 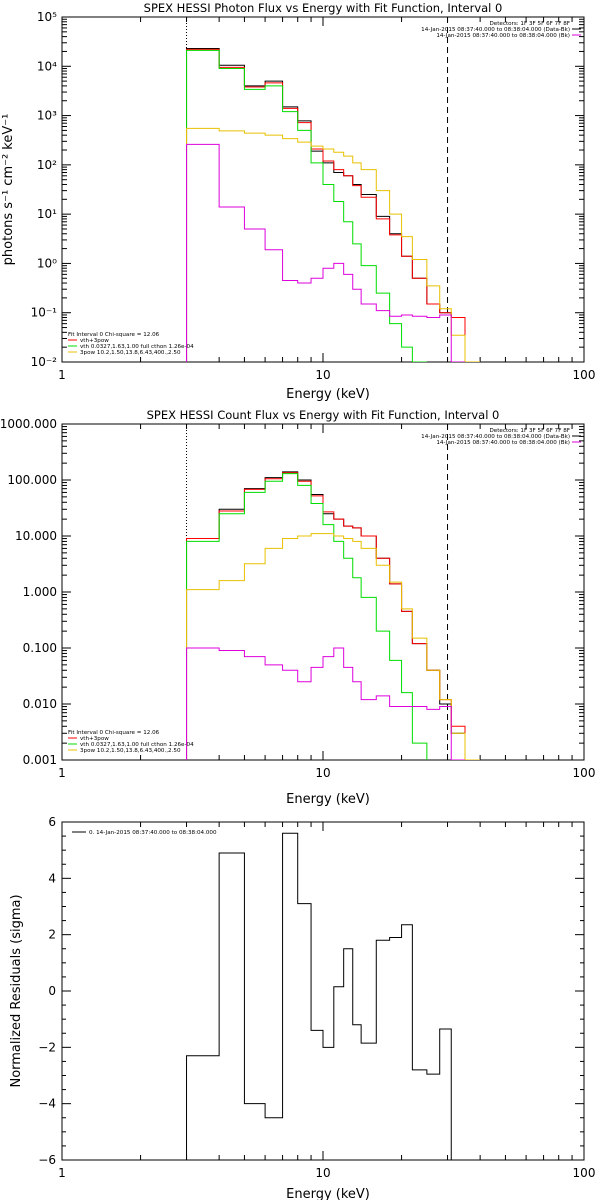 What do you see at coordinates (47, 1047) in the screenshot?
I see `resid-y-tick-label: −2` at bounding box center [47, 1047].